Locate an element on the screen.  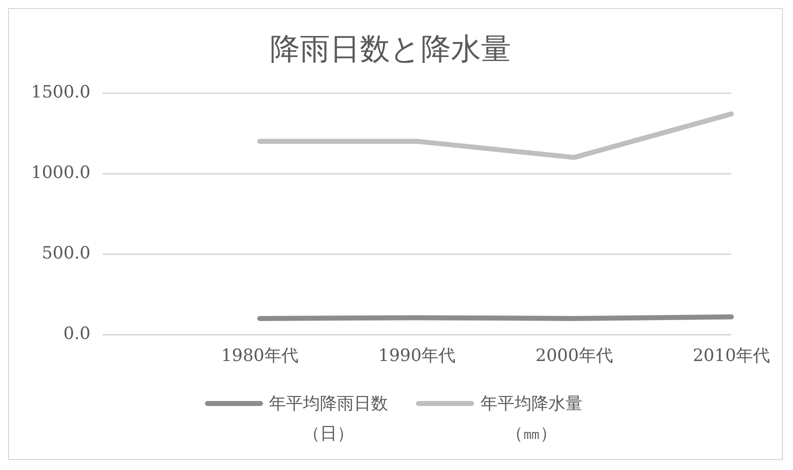
legend-label: 年平均降水量（㎜） is located at coordinates (531, 419).